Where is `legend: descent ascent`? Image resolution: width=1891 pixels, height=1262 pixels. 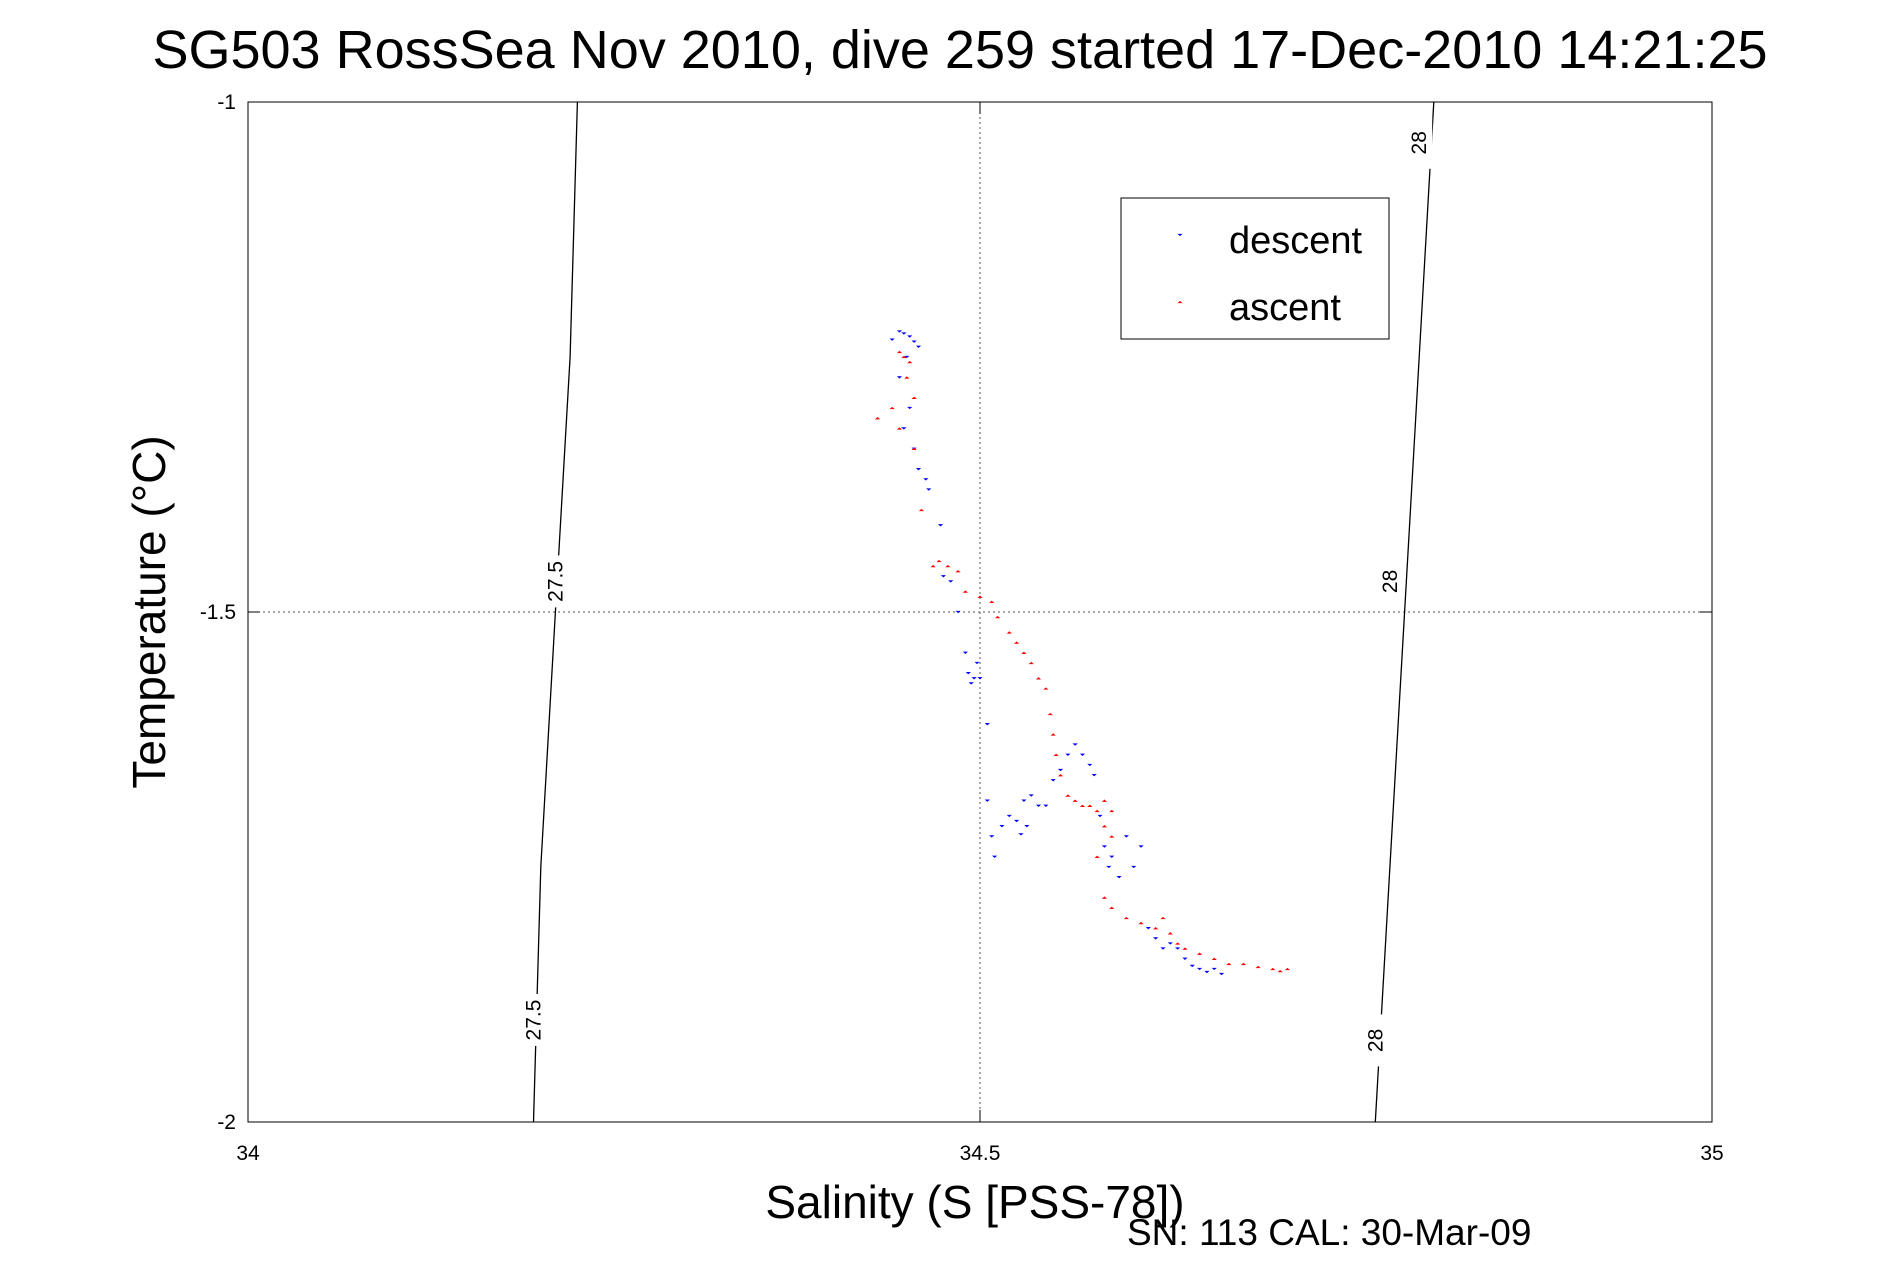 legend: descent ascent is located at coordinates (1255, 268).